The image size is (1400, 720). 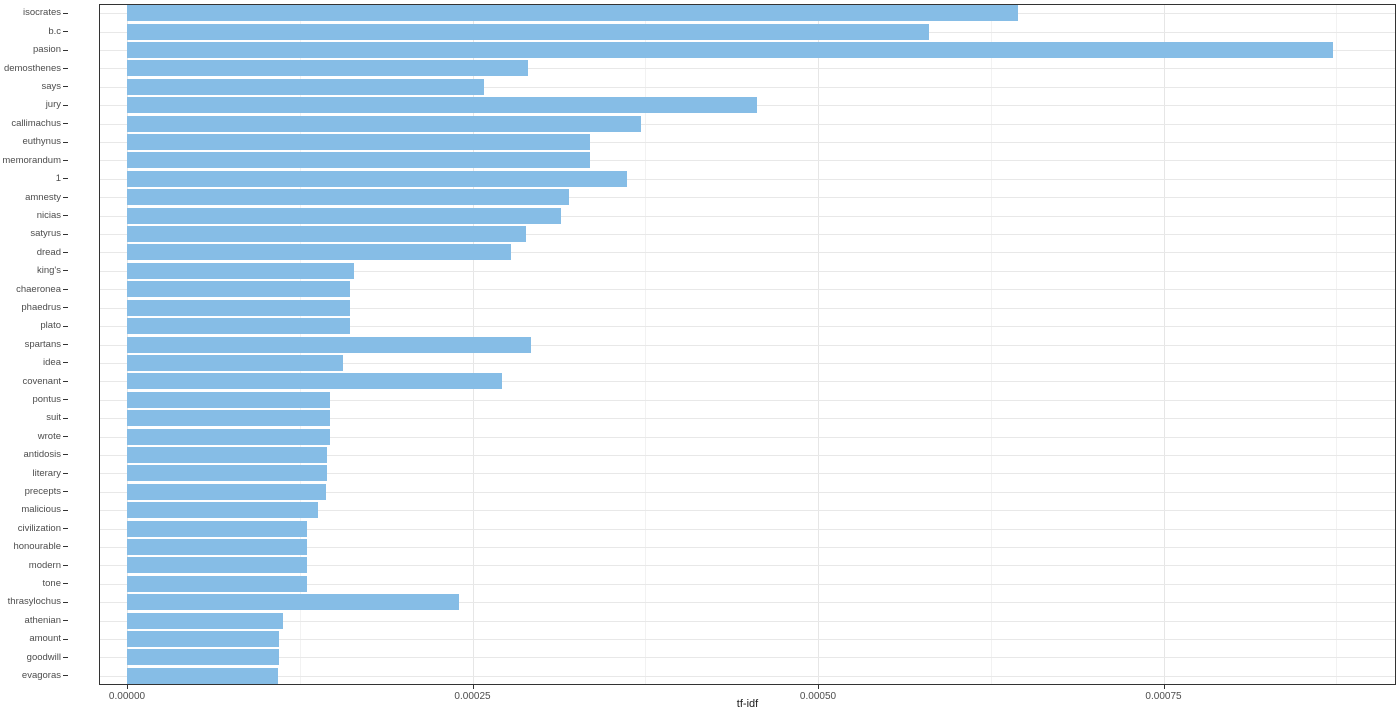 What do you see at coordinates (698, 436) in the screenshot?
I see `chart-row: wrote` at bounding box center [698, 436].